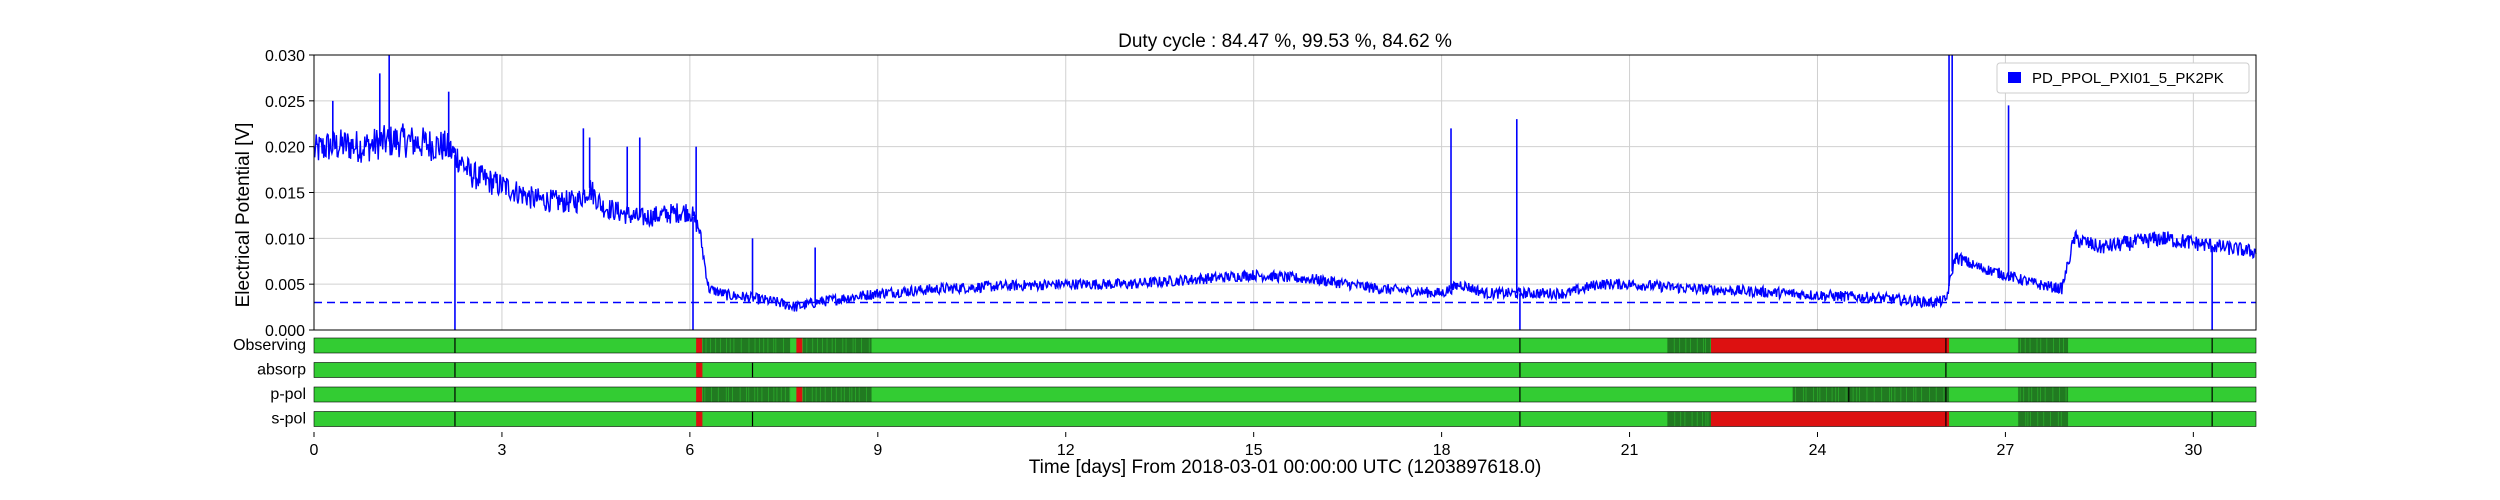 This screenshot has height=500, width=2500. I want to click on x-tick-label: 27, so click(2006, 450).